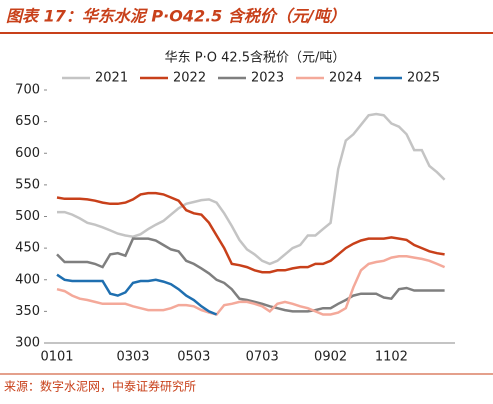 This screenshot has height=404, width=493. Describe the element at coordinates (27, 216) in the screenshot. I see `y-tick-label: 500` at that location.